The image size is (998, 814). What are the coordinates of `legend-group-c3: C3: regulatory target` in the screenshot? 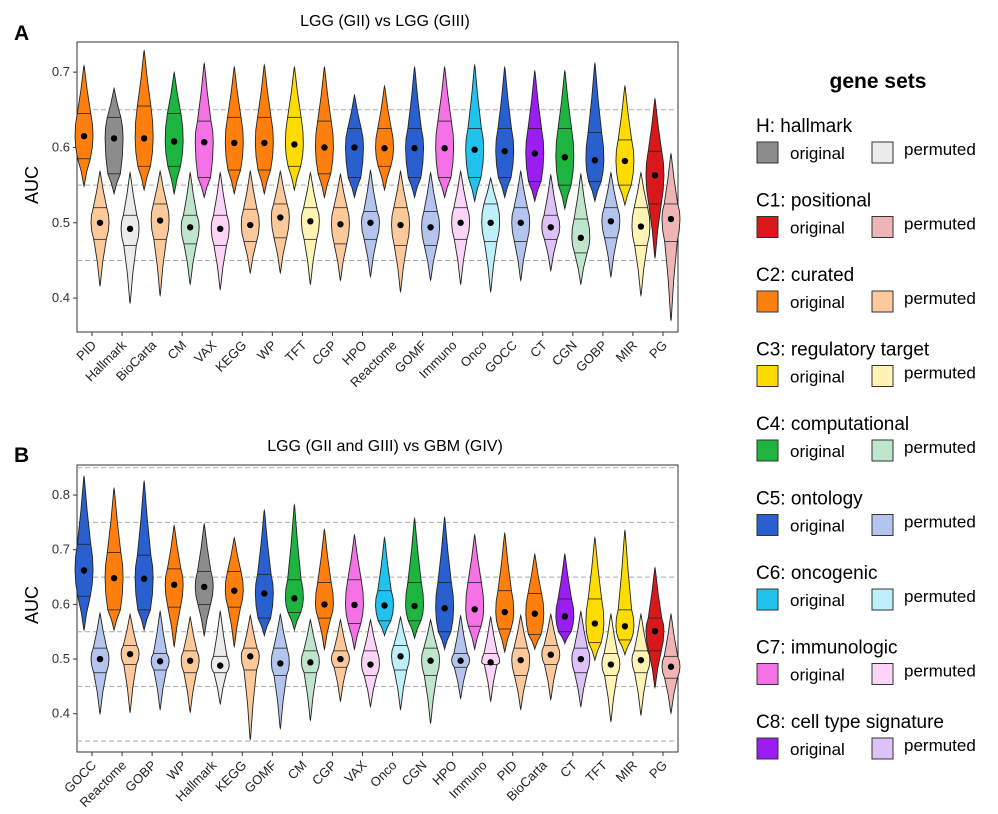 It's located at (843, 350).